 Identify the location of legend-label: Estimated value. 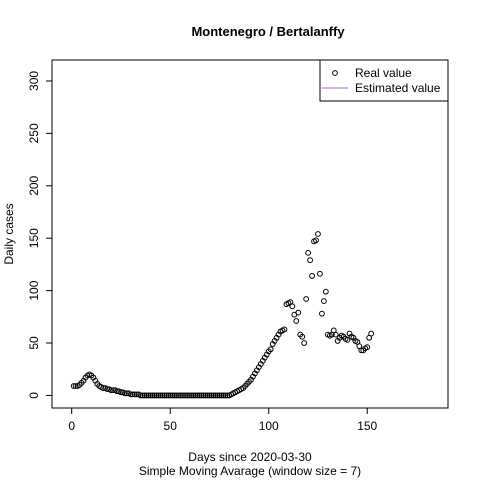
(398, 88).